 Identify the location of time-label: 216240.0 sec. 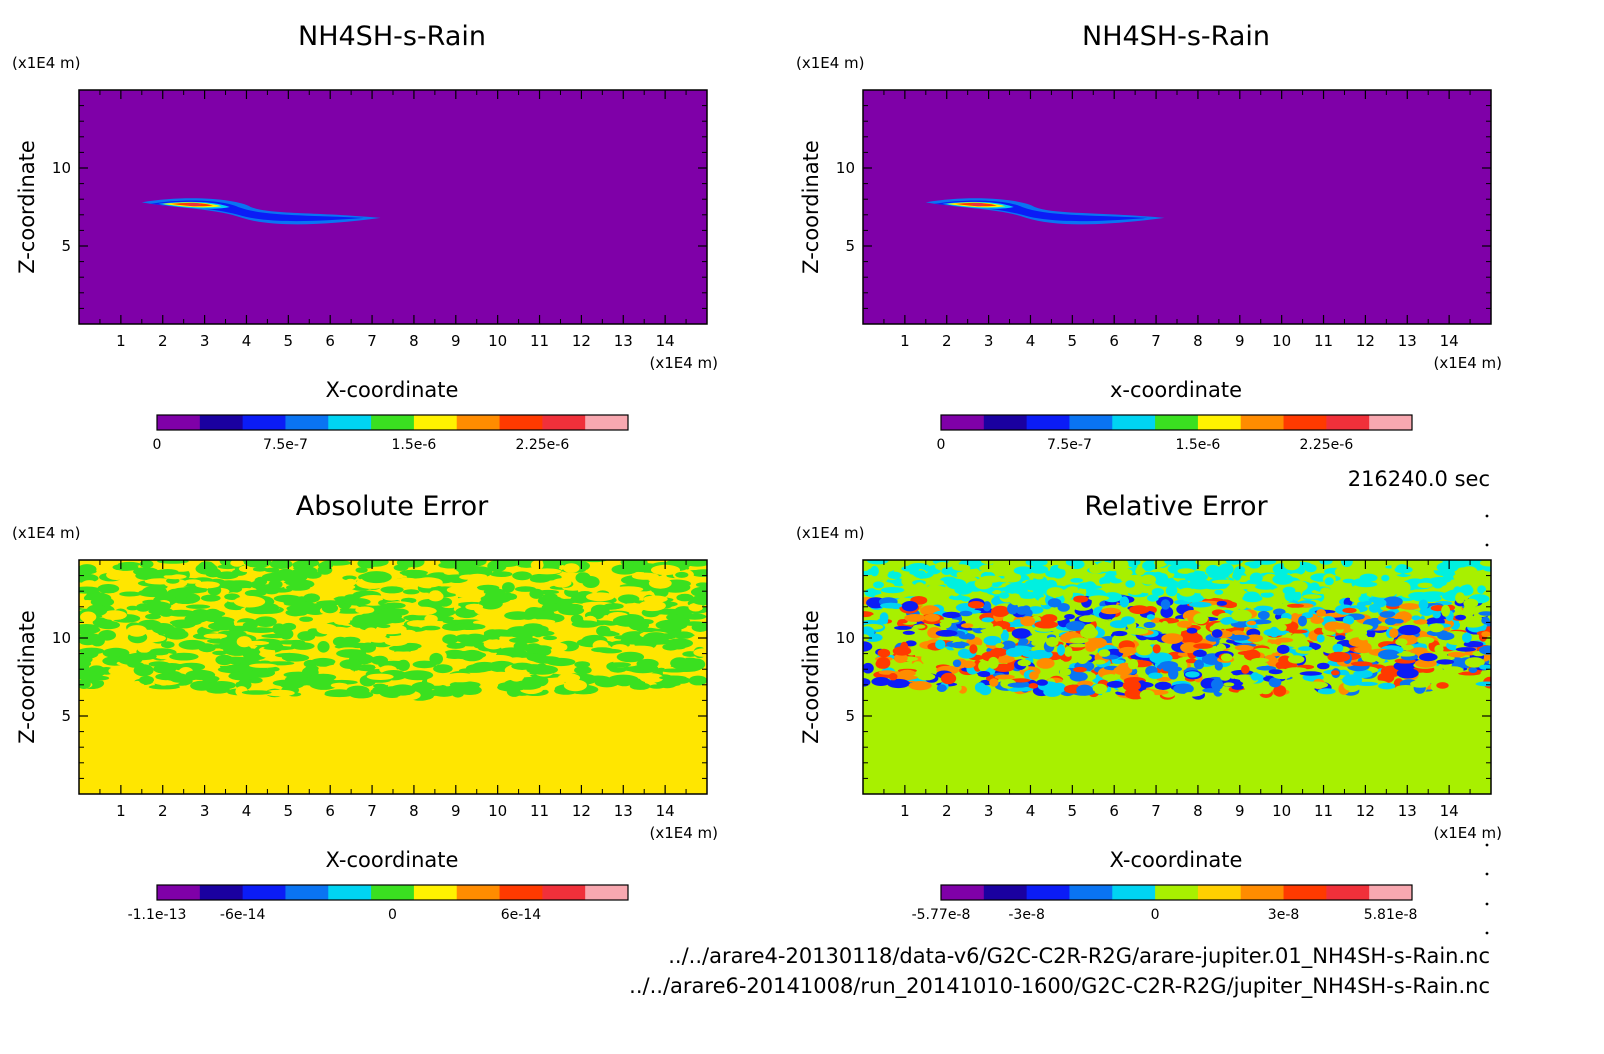
(1419, 479).